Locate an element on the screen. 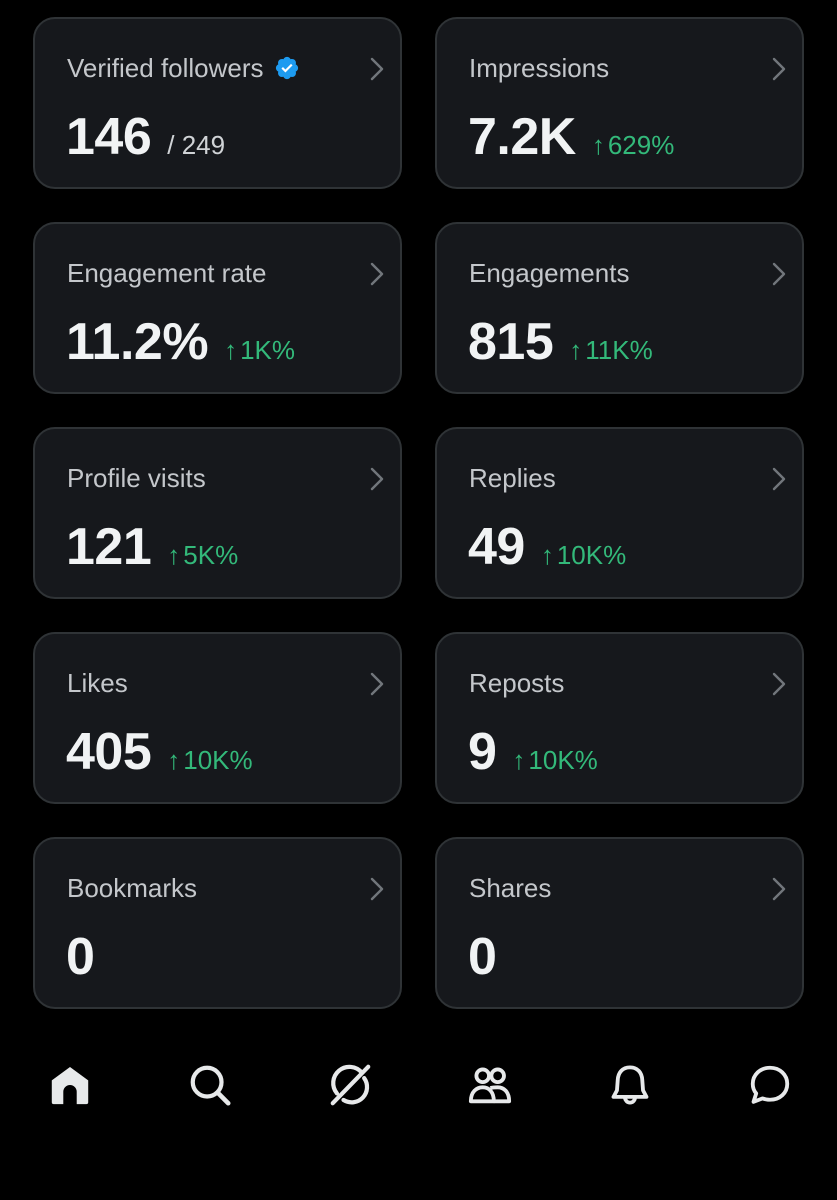 This screenshot has width=837, height=1200. nav-communities-button is located at coordinates (490, 1085).